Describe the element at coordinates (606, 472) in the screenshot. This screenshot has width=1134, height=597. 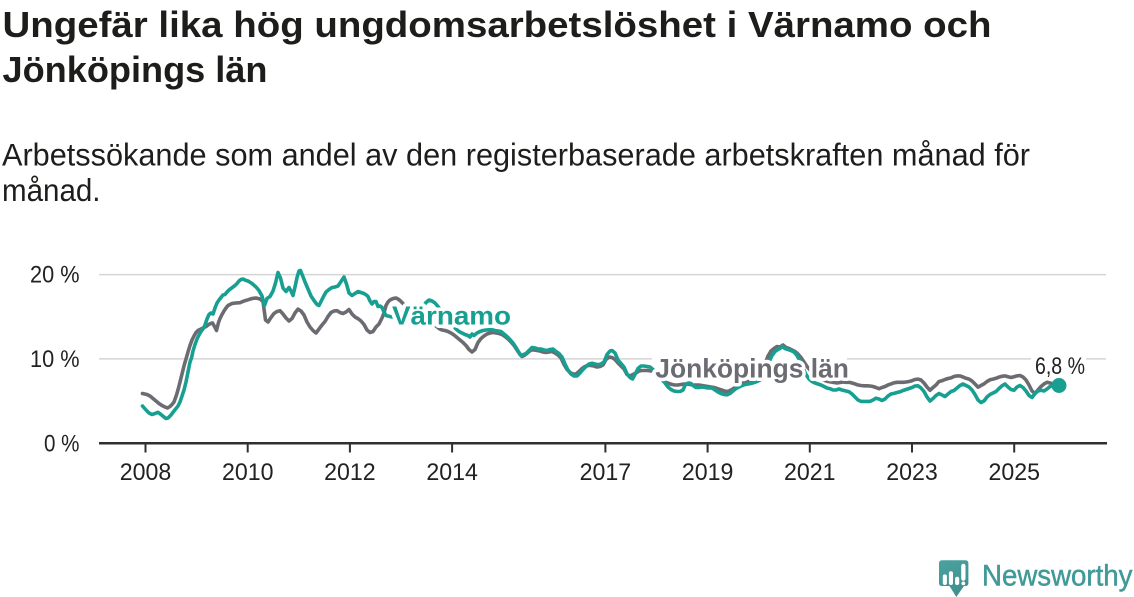
I see `svg-text: 2017` at that location.